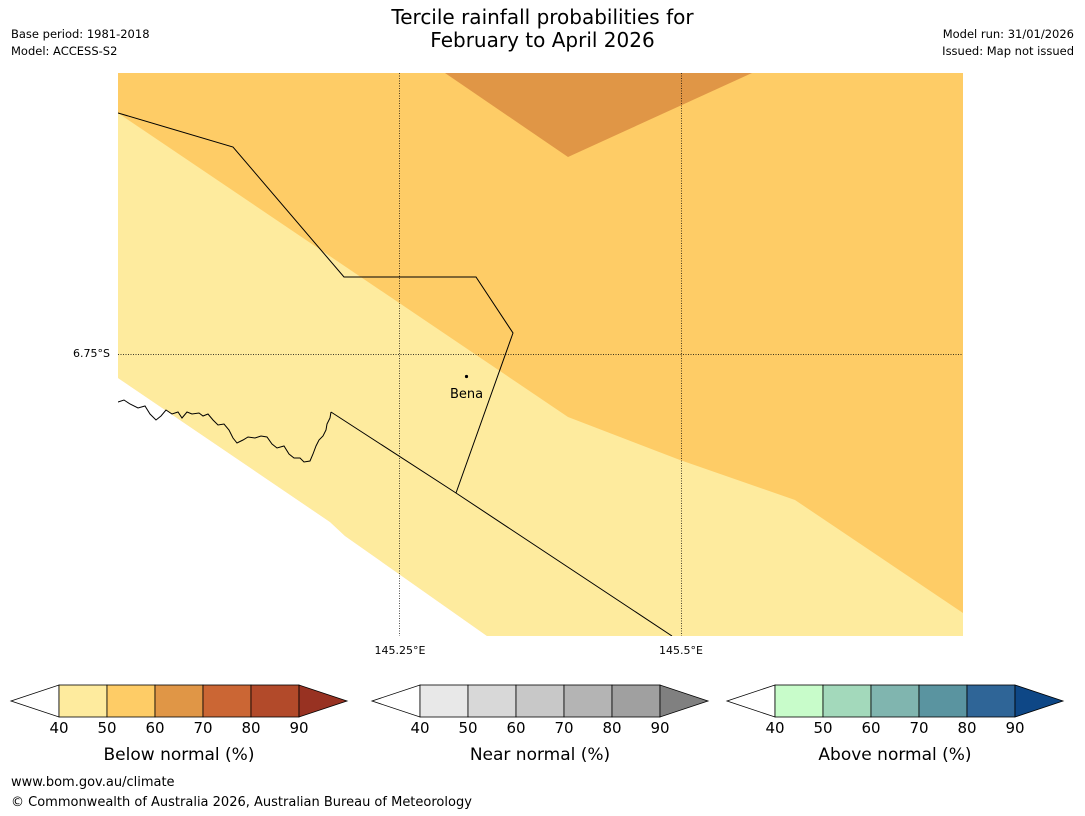 The image size is (1085, 816). What do you see at coordinates (967, 728) in the screenshot?
I see `above-tick: 80` at bounding box center [967, 728].